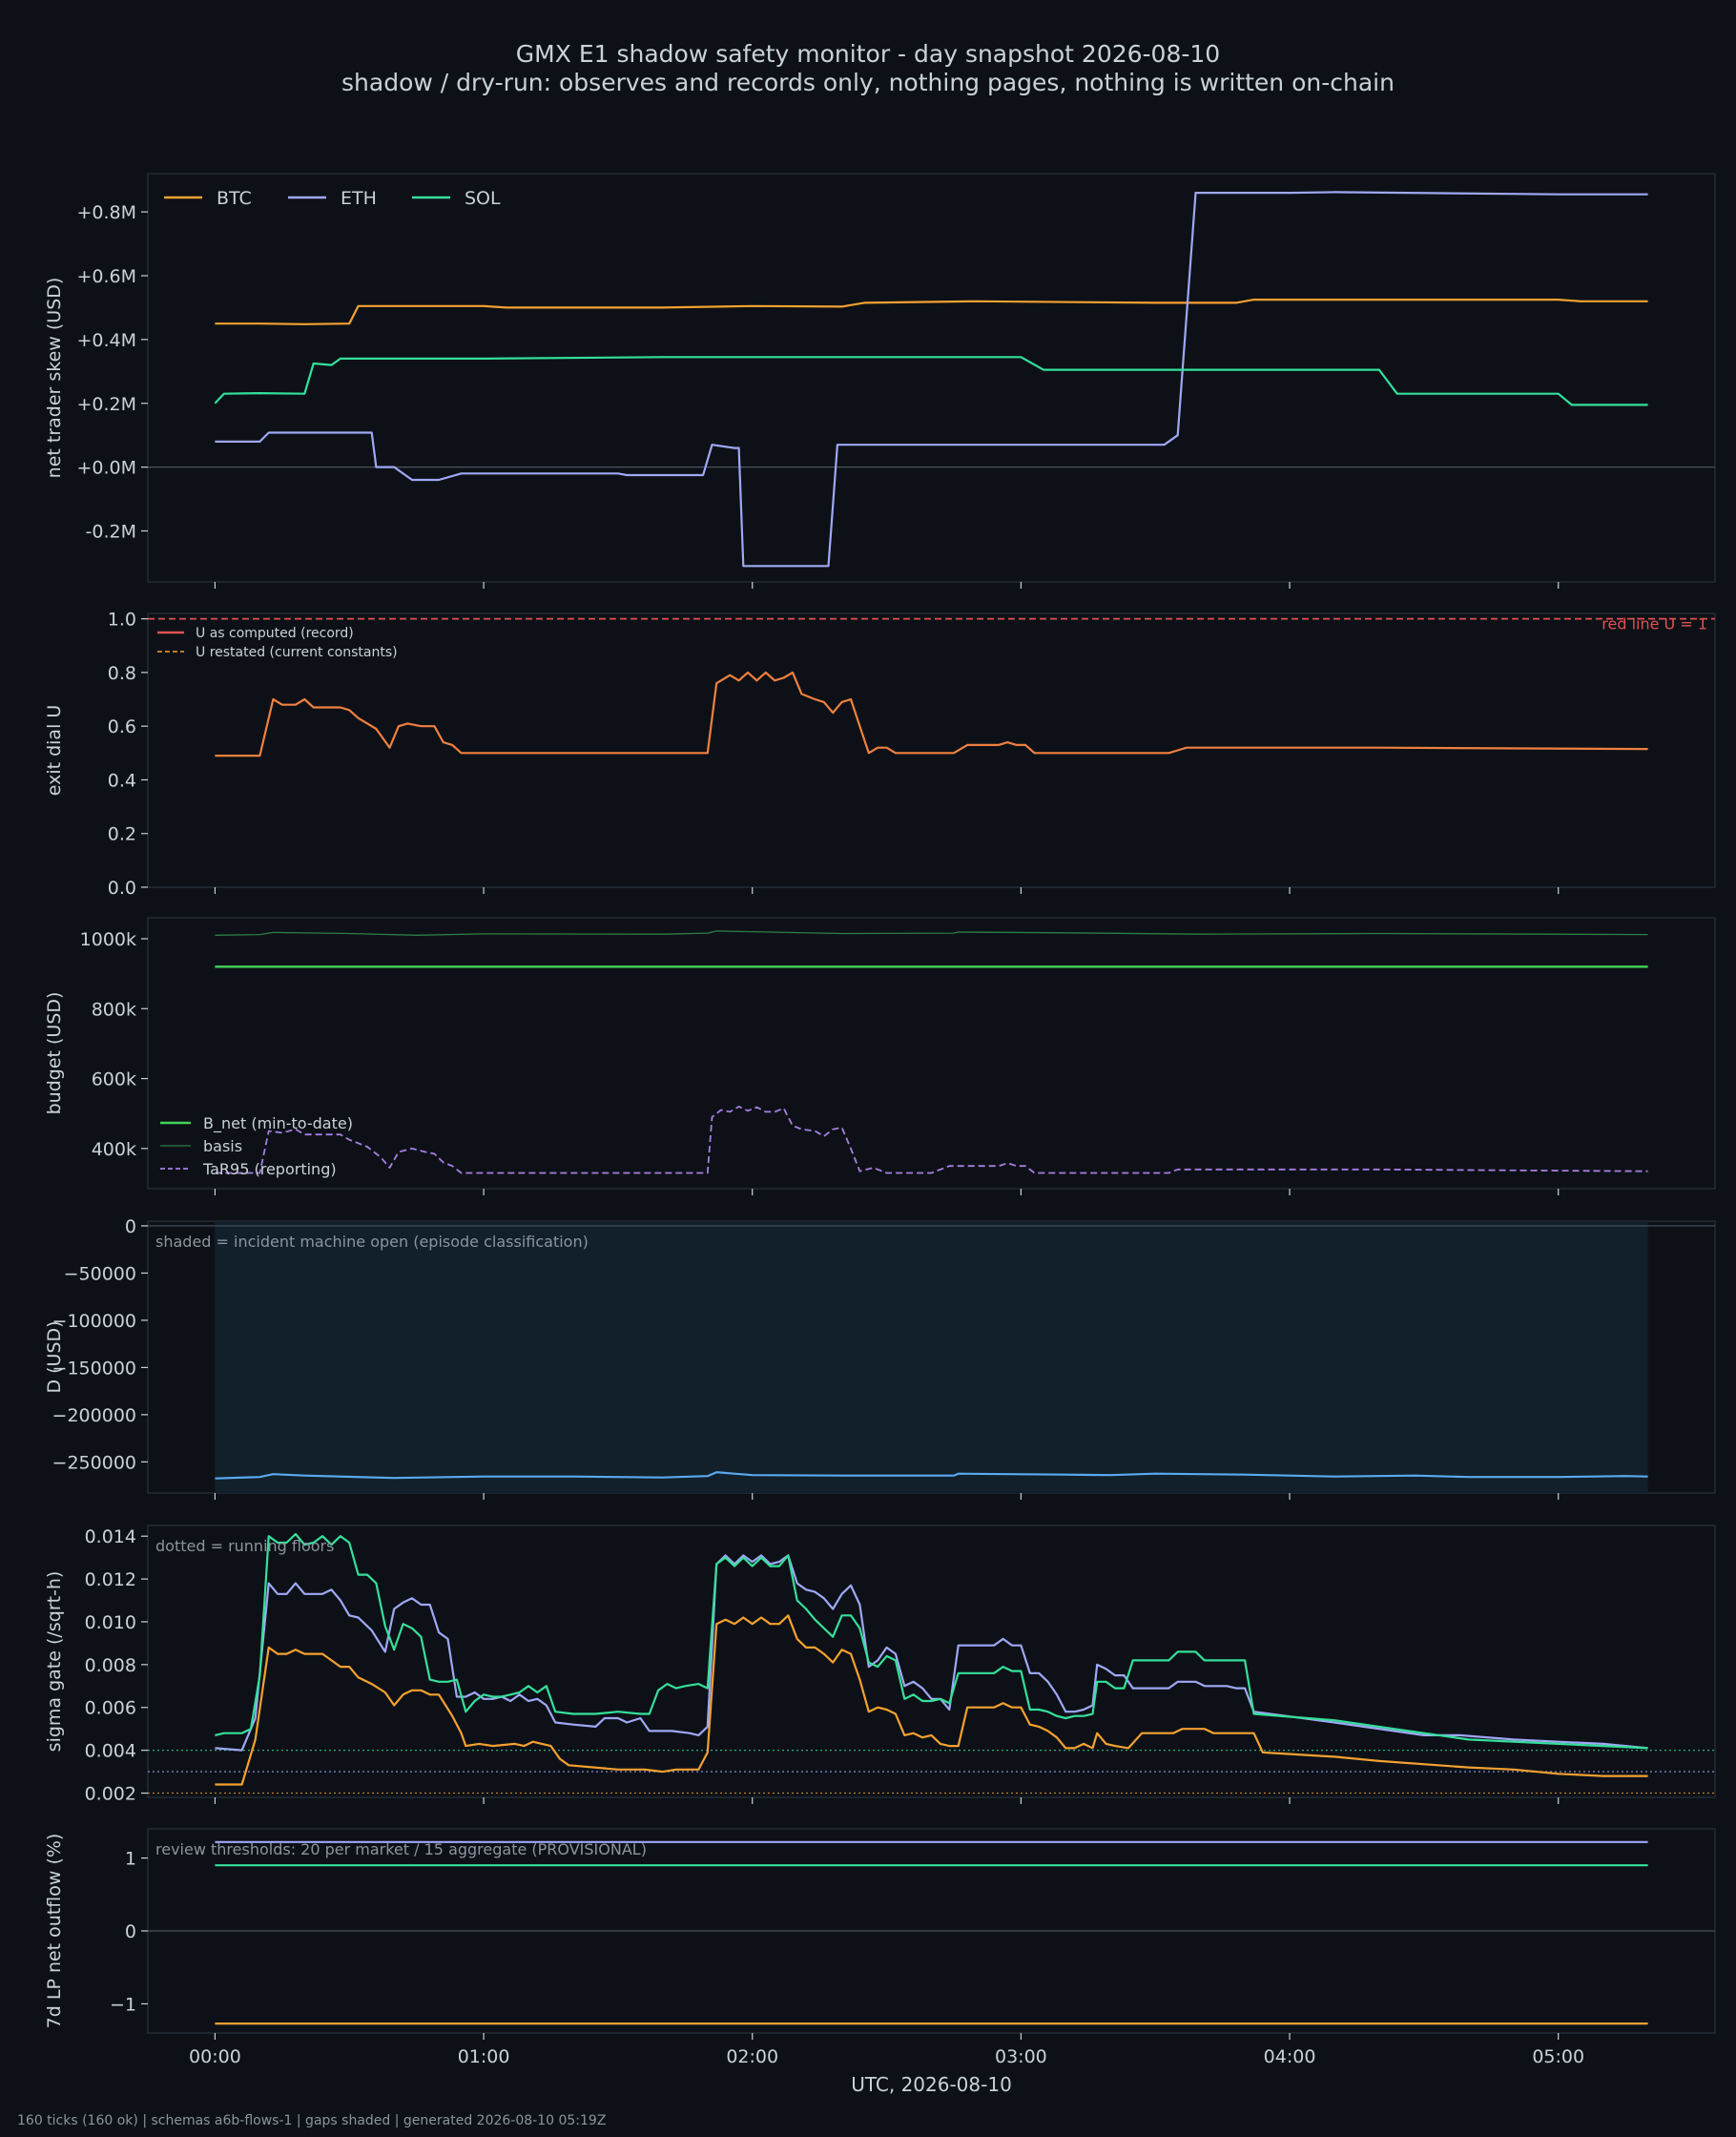 The height and width of the screenshot is (2137, 1736). What do you see at coordinates (114, 1149) in the screenshot?
I see `y-tick-label: 400k` at bounding box center [114, 1149].